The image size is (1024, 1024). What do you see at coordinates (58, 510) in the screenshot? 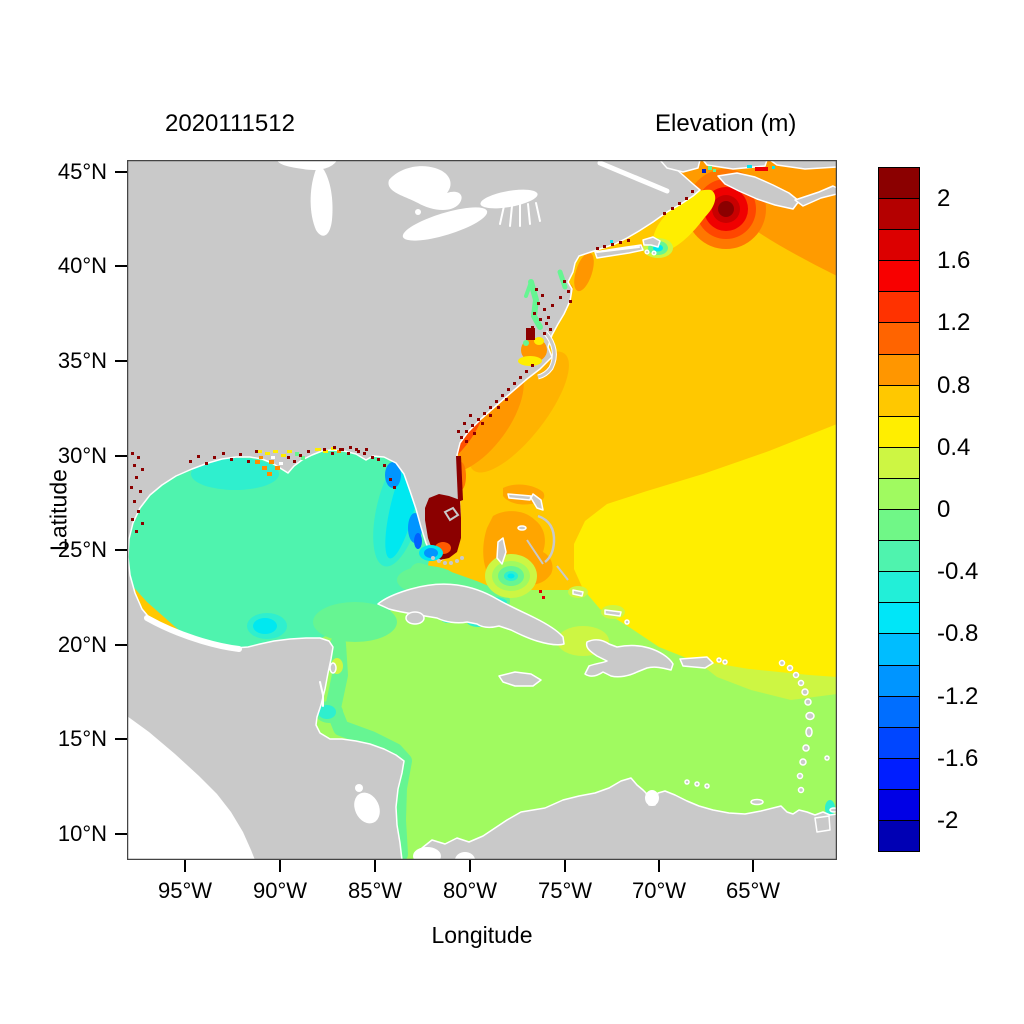
I see `y-axis-title: Latitude` at bounding box center [58, 510].